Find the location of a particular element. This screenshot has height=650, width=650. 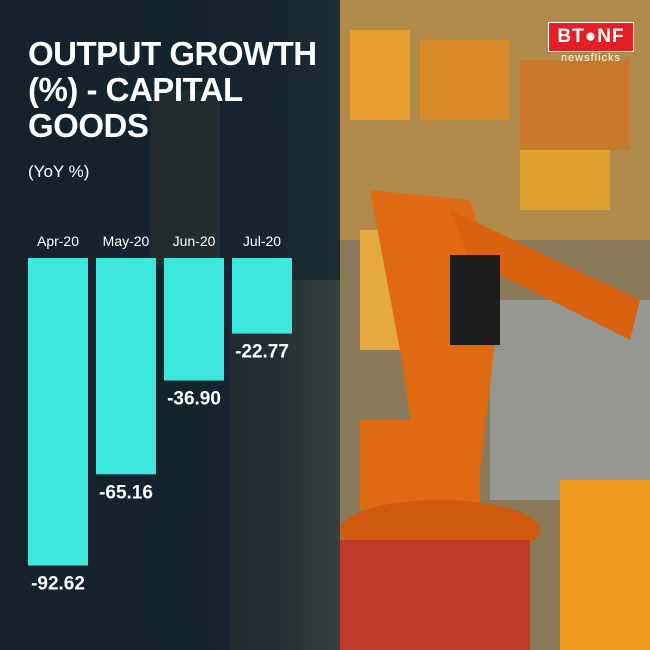

logo-mark: BT●NF is located at coordinates (591, 37).